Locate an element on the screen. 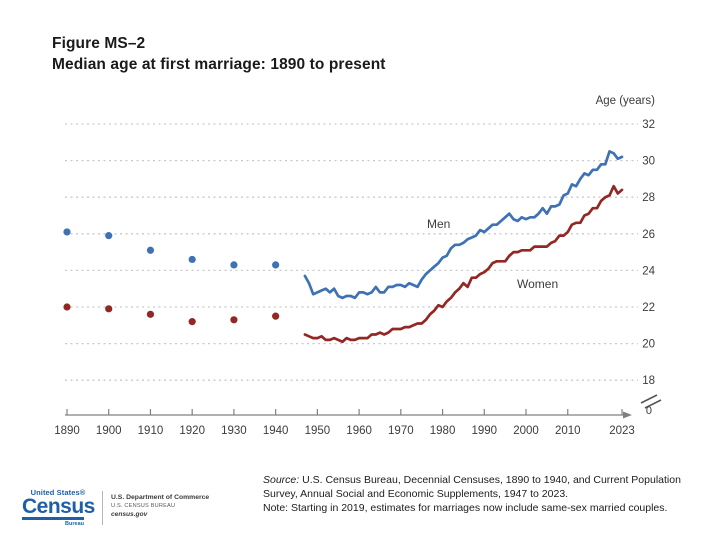 The height and width of the screenshot is (539, 720). x-tick-label: 2023 is located at coordinates (622, 431).